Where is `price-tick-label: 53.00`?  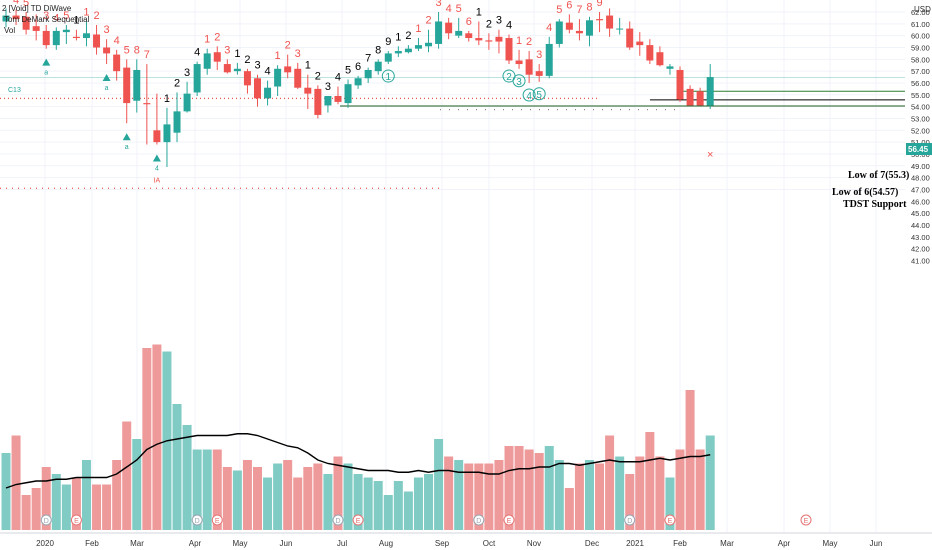
price-tick-label: 53.00 is located at coordinates (920, 118).